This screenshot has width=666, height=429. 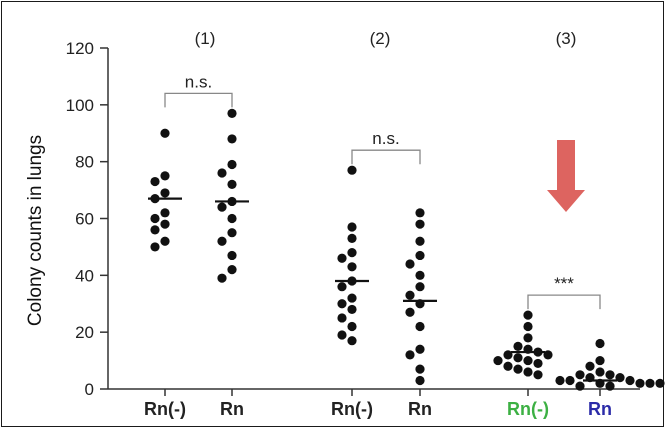 What do you see at coordinates (84, 219) in the screenshot?
I see `y-tick-label: 60` at bounding box center [84, 219].